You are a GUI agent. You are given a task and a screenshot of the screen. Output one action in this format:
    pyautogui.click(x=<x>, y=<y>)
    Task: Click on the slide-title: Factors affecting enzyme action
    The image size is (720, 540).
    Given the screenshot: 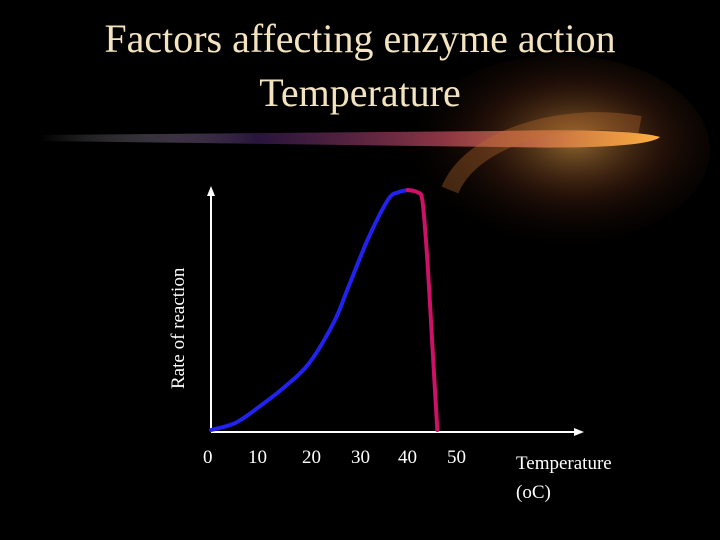 What is the action you would take?
    pyautogui.click(x=360, y=38)
    